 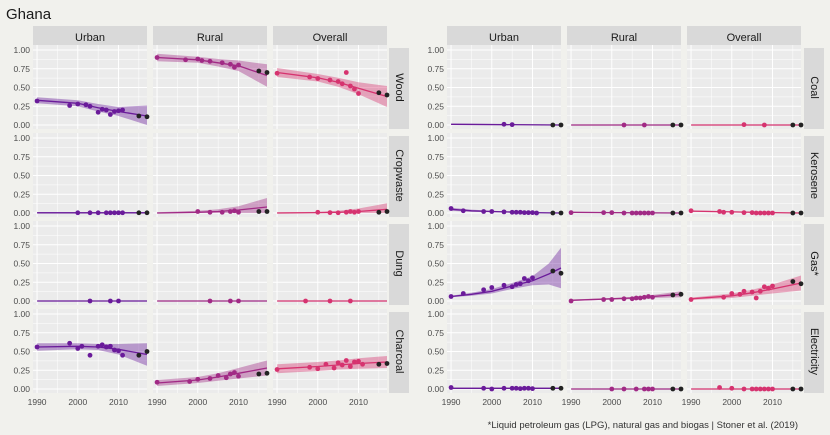 I want to click on panel-electricity-rural, so click(x=625, y=351).